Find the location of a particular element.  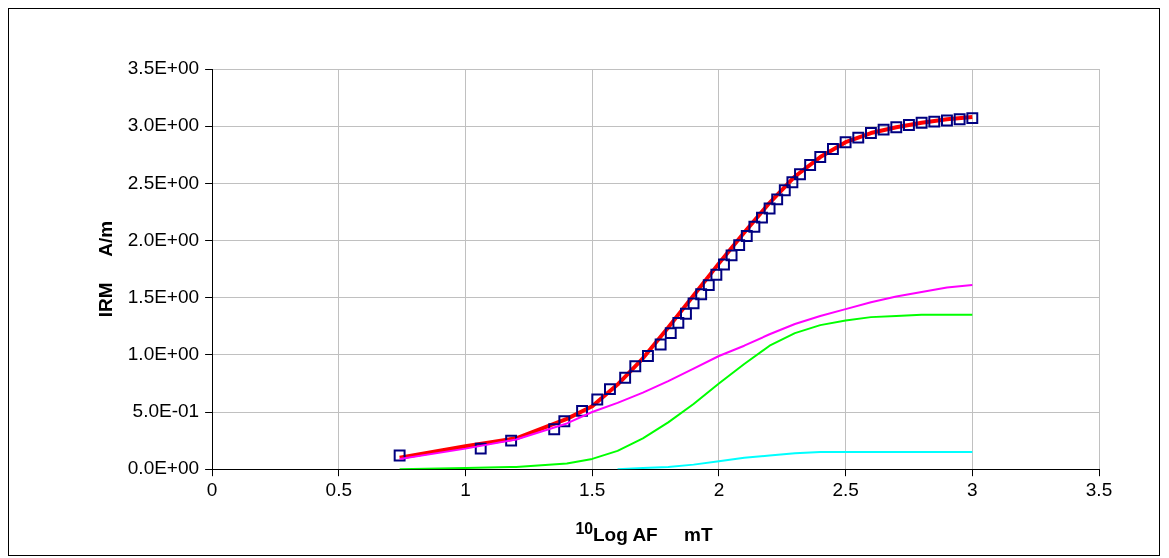

y-tick-label: 0.0E+00 is located at coordinates (163, 468).